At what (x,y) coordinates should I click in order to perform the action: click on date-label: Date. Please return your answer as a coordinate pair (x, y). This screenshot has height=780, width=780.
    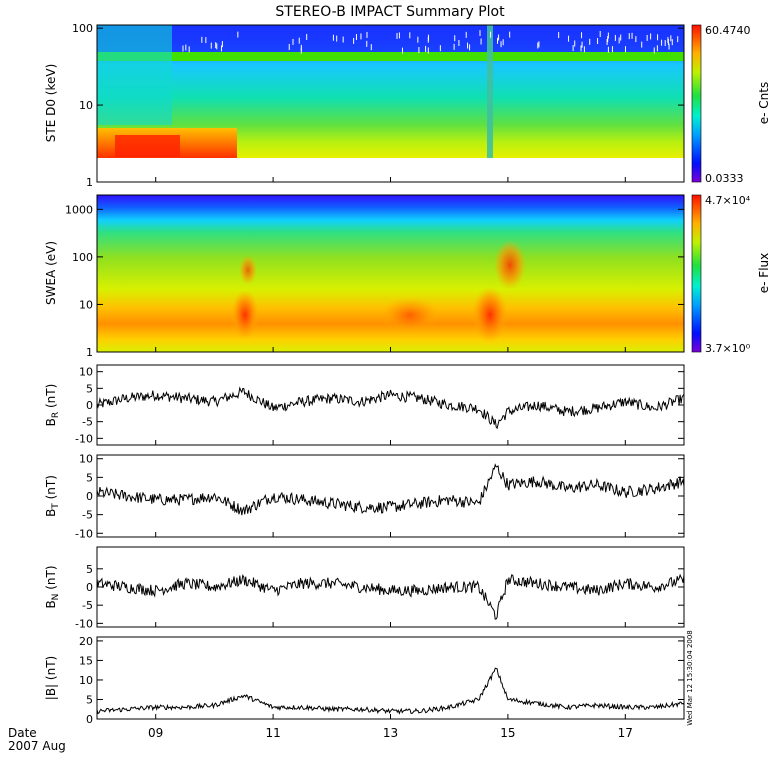
    Looking at the image, I should click on (22, 733).